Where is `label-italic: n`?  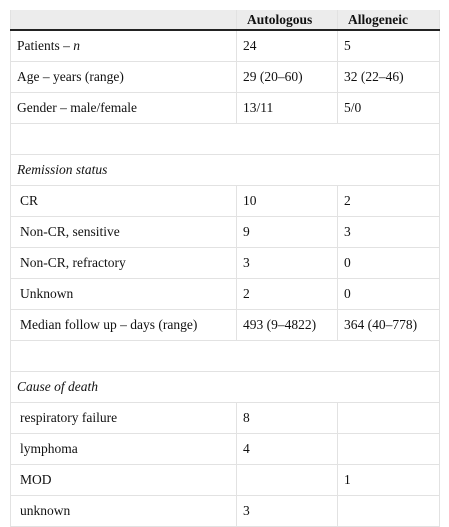 label-italic: n is located at coordinates (76, 45).